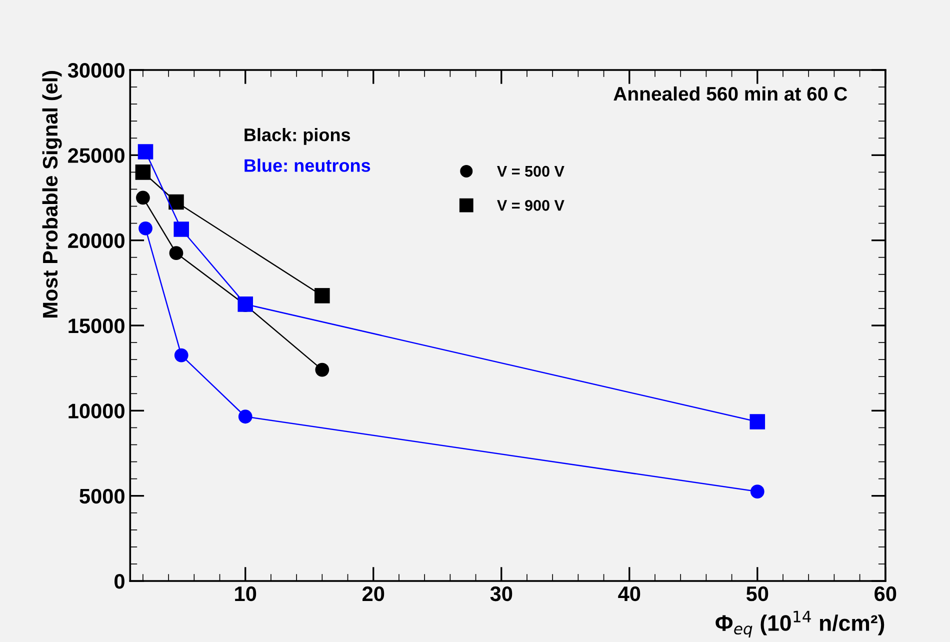 The image size is (950, 642). What do you see at coordinates (102, 496) in the screenshot?
I see `y-tick-label: 5000` at bounding box center [102, 496].